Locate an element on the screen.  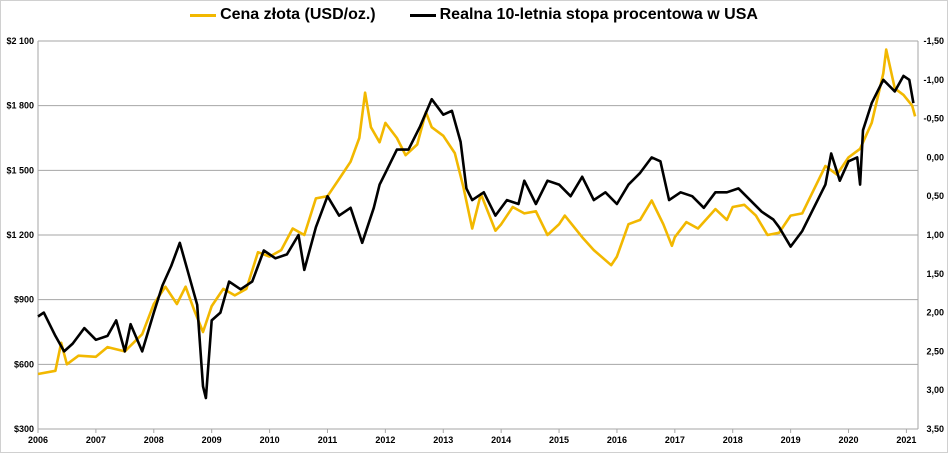
x-tick-label: 2006 is located at coordinates (38, 440).